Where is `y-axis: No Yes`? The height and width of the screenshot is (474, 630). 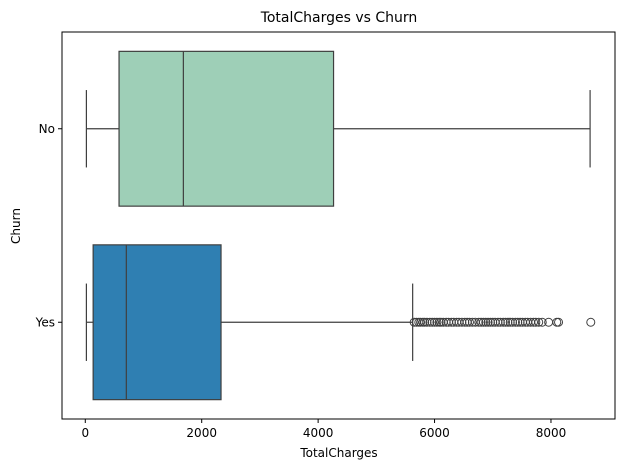 y-axis: No Yes is located at coordinates (48, 225).